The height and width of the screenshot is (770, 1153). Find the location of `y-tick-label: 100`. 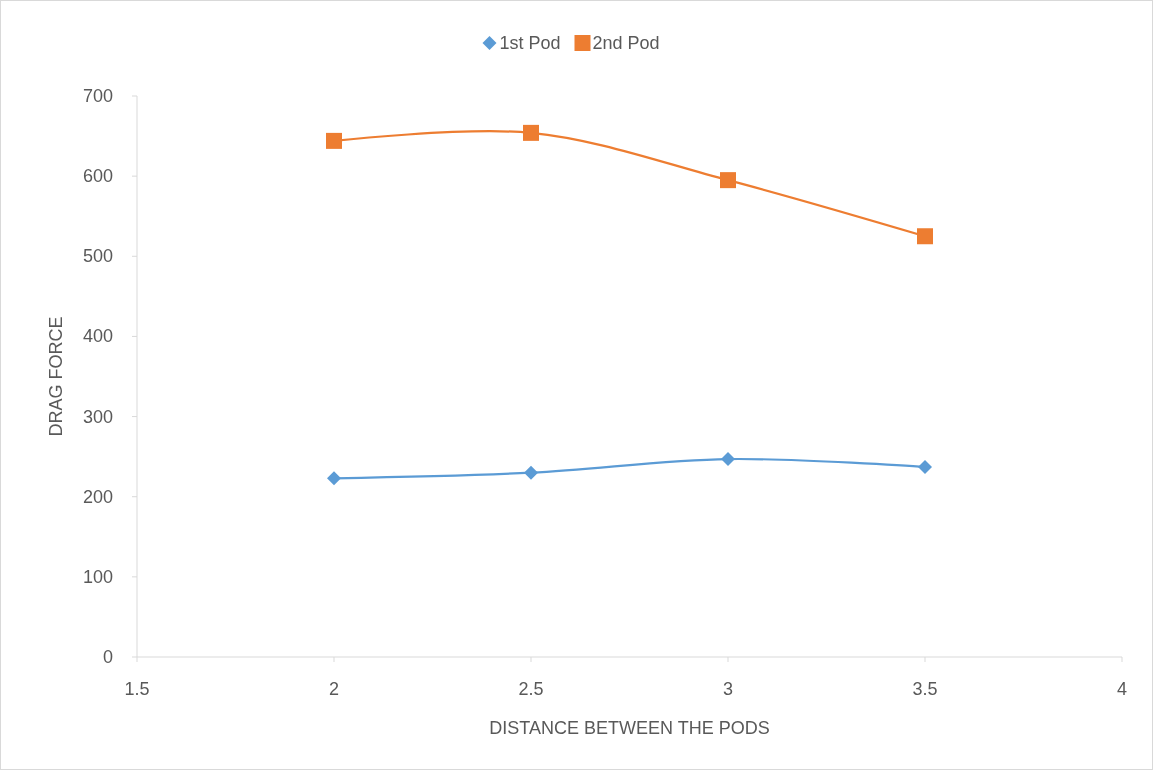

y-tick-label: 100 is located at coordinates (97, 576).